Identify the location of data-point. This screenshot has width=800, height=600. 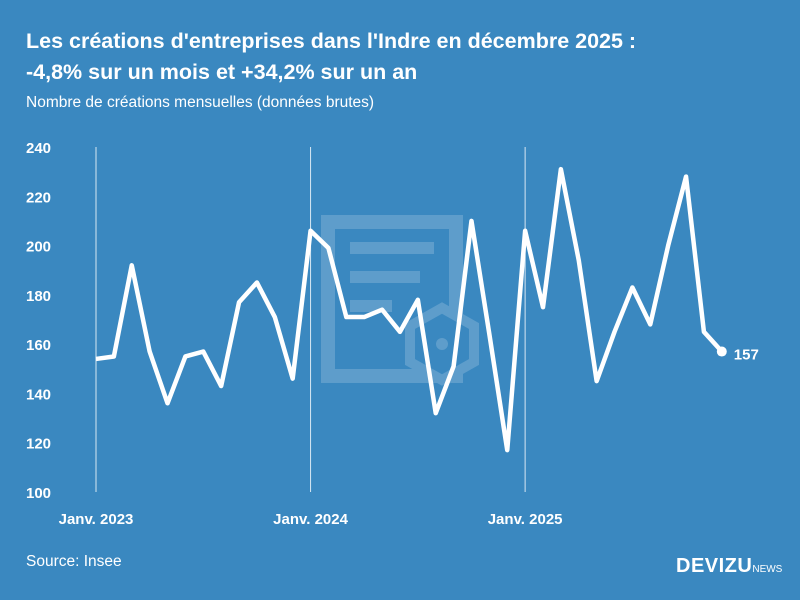
(721, 351).